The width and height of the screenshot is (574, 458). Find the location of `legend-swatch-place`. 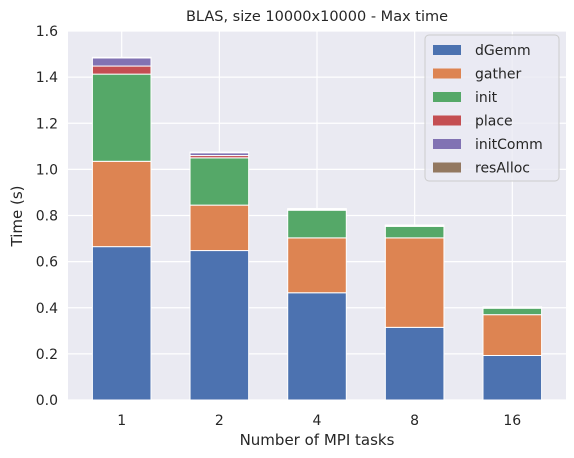

legend-swatch-place is located at coordinates (447, 120).